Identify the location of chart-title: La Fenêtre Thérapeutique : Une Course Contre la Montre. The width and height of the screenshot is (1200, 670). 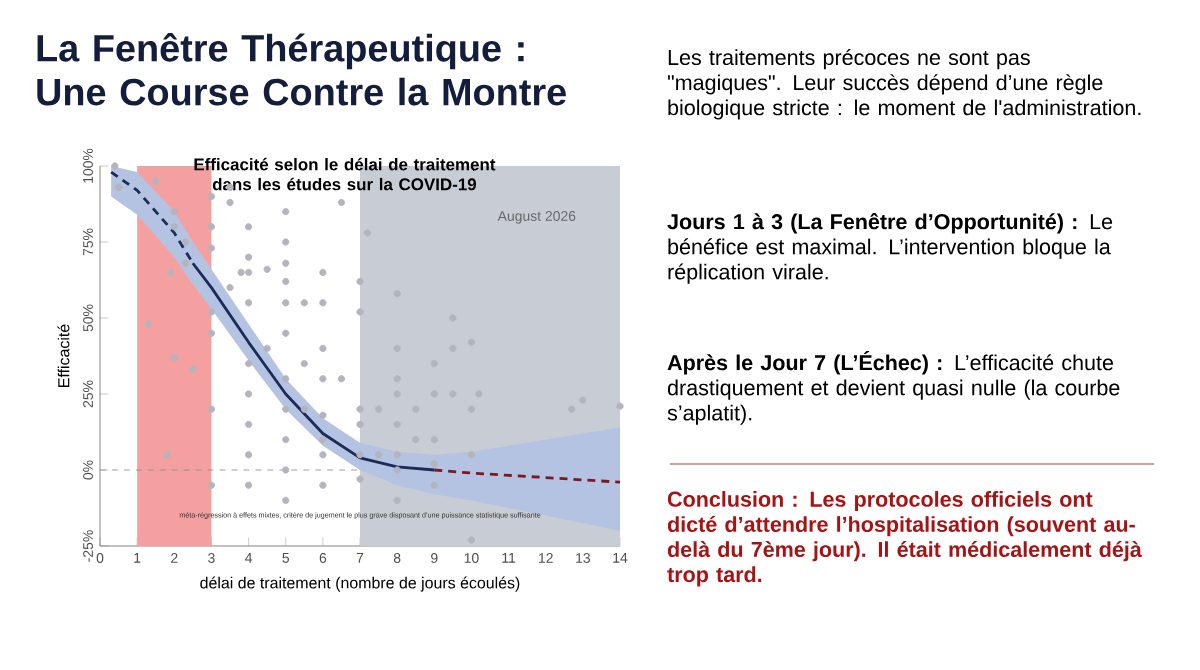
(301, 69).